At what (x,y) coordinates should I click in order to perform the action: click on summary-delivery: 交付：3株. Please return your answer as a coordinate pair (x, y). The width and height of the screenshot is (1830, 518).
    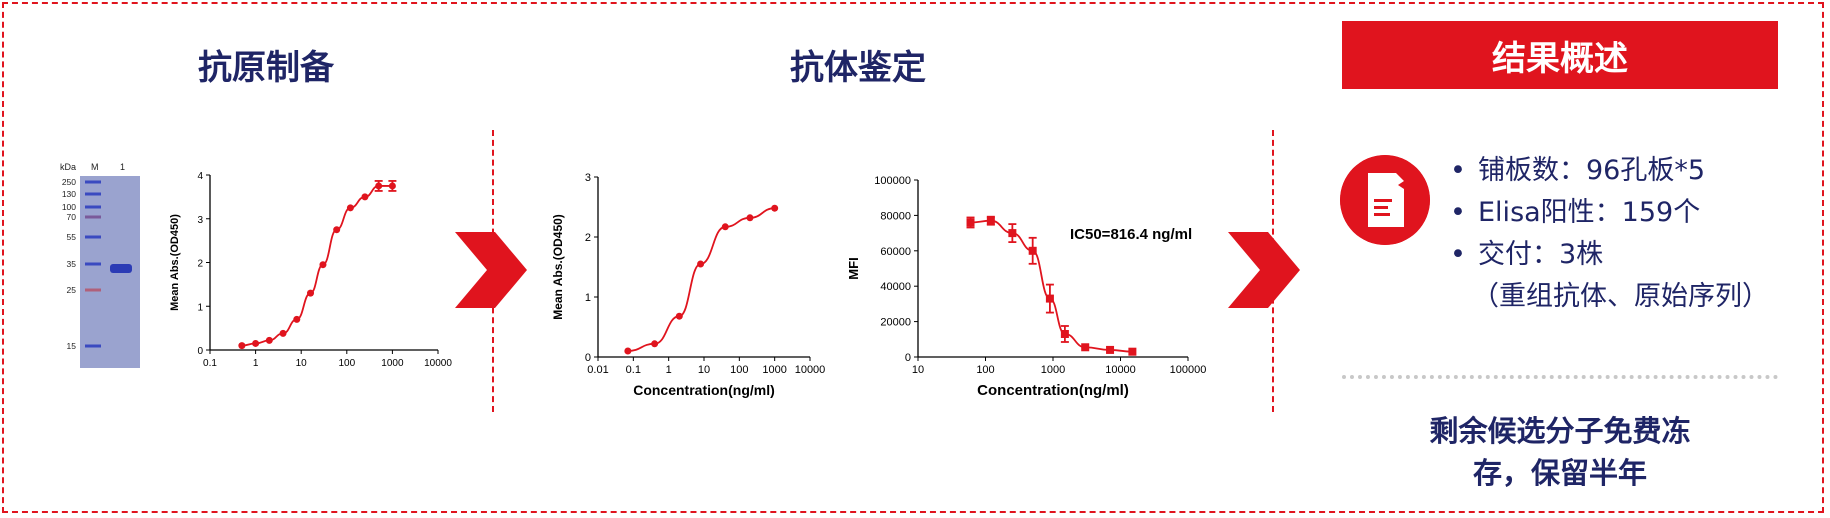
    Looking at the image, I should click on (1541, 254).